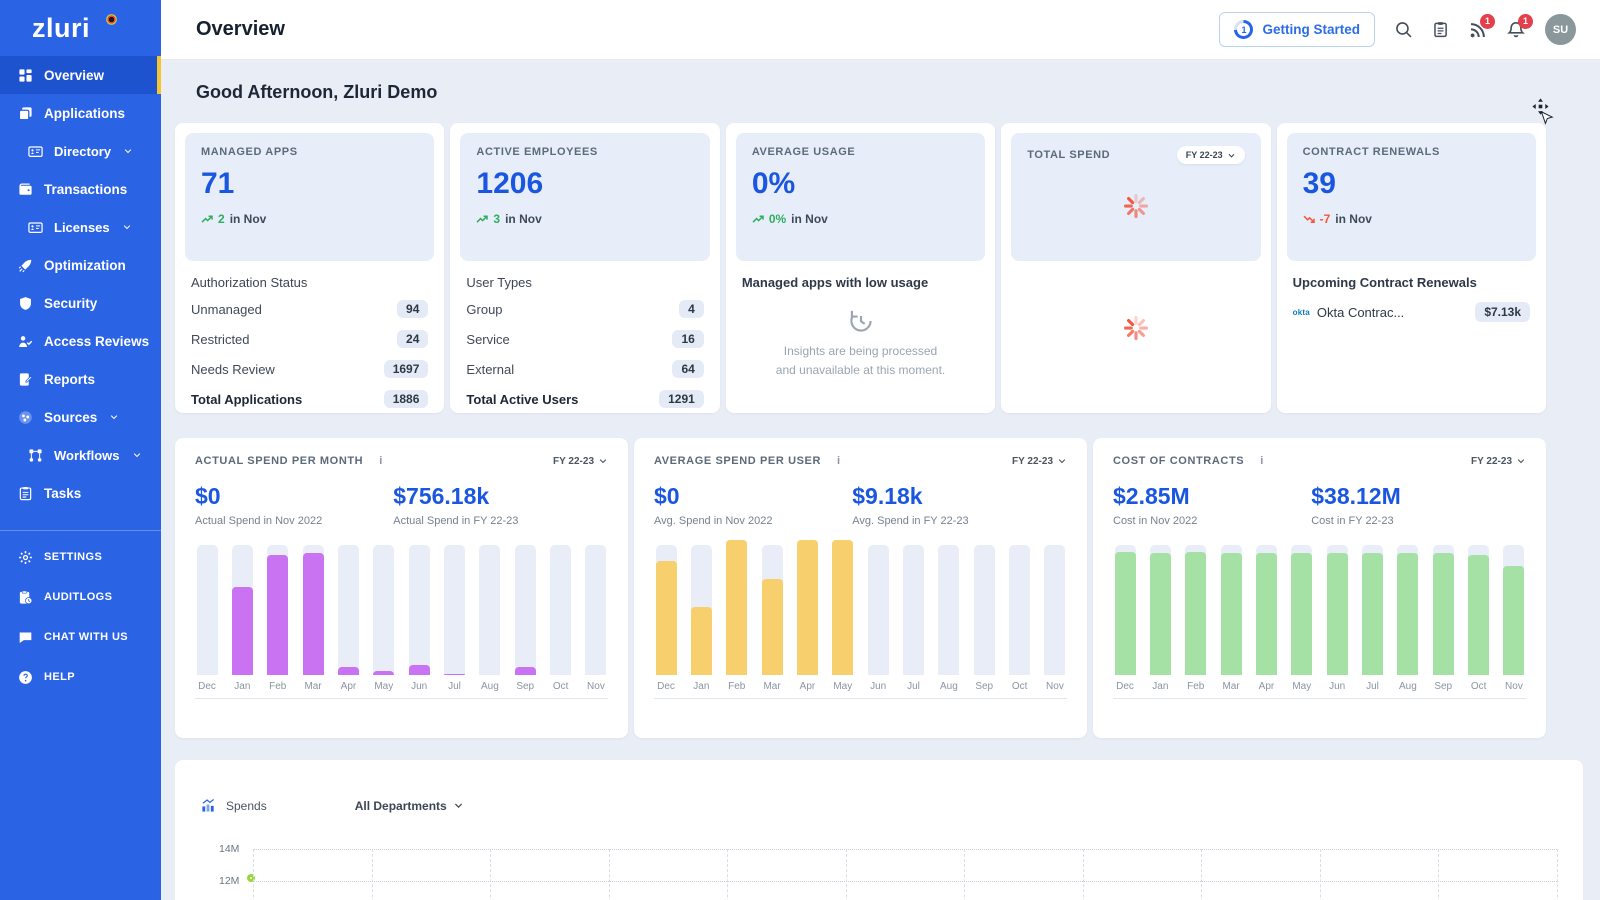 The width and height of the screenshot is (1600, 900). What do you see at coordinates (585, 369) in the screenshot?
I see `stat-row-external: External 64` at bounding box center [585, 369].